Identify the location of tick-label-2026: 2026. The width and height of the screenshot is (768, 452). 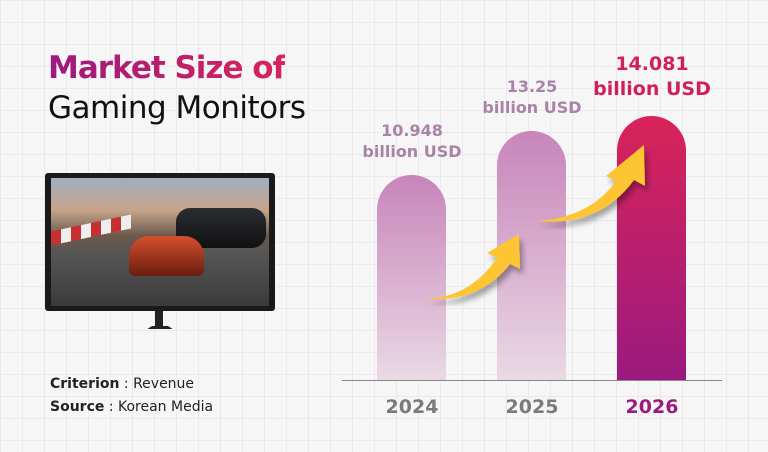
(652, 407).